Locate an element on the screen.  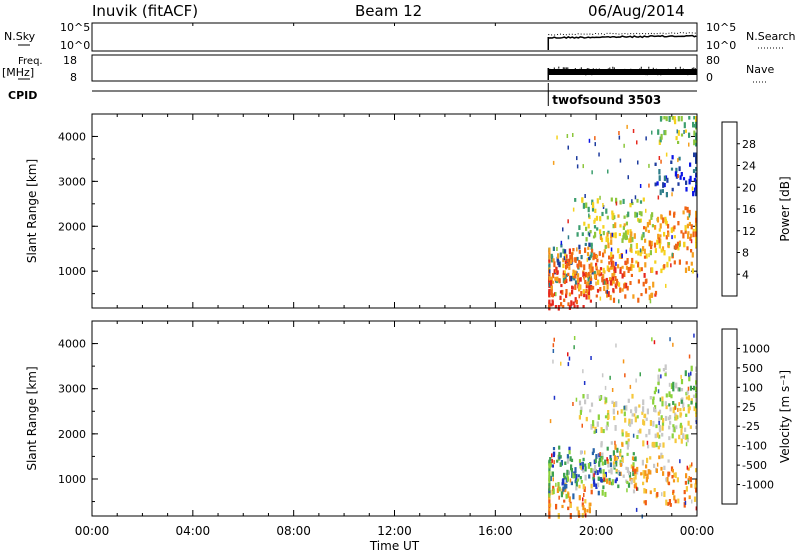
power-colorbar-label: 12 is located at coordinates (749, 231).